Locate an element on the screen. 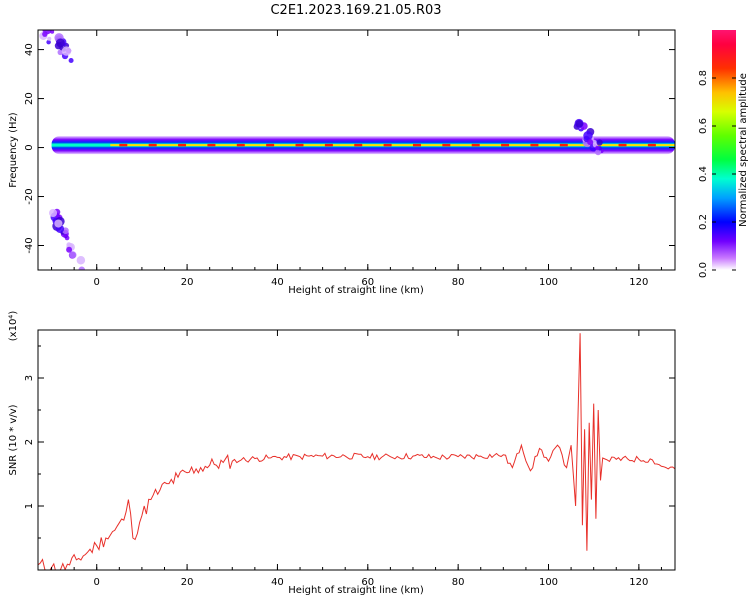 The image size is (750, 600). y-tick-label: 40 is located at coordinates (29, 49).